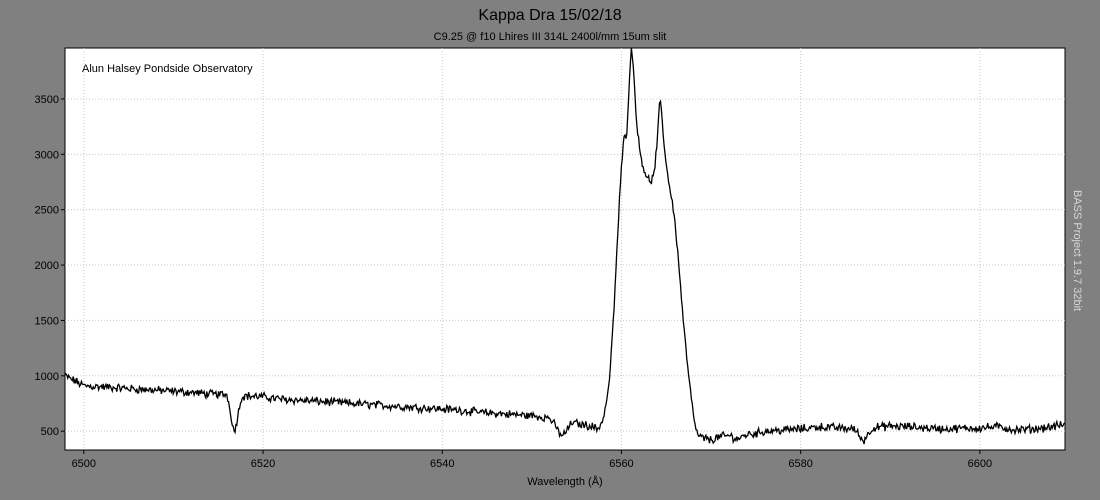 Image resolution: width=1100 pixels, height=500 pixels. What do you see at coordinates (84, 464) in the screenshot?
I see `x-tick-label: 6500` at bounding box center [84, 464].